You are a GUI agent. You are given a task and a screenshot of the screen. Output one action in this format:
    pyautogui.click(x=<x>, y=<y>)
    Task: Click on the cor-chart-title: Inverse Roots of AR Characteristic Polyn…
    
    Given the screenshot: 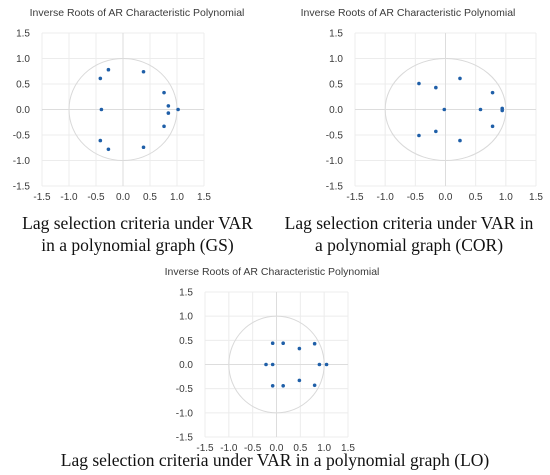 What is the action you would take?
    pyautogui.click(x=408, y=13)
    